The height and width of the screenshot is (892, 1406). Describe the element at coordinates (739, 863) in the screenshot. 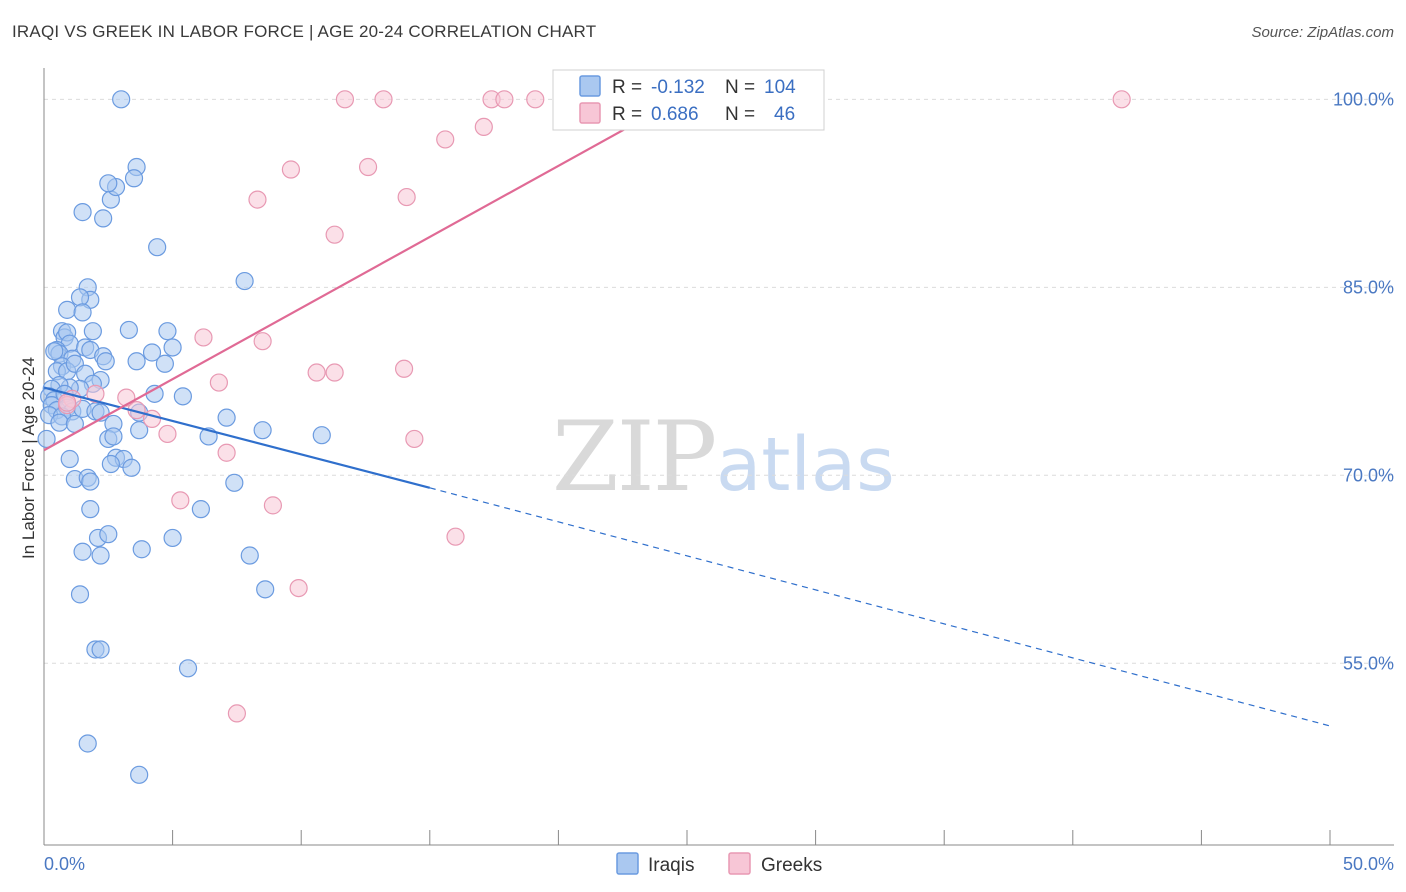

I see `legend-swatch-greeks` at that location.